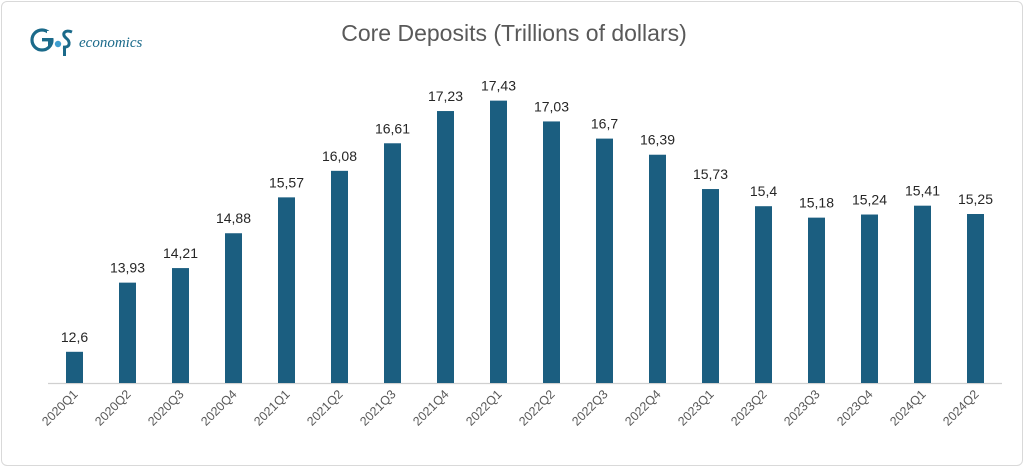  I want to click on x-tick-label: 2021Q3, so click(377, 407).